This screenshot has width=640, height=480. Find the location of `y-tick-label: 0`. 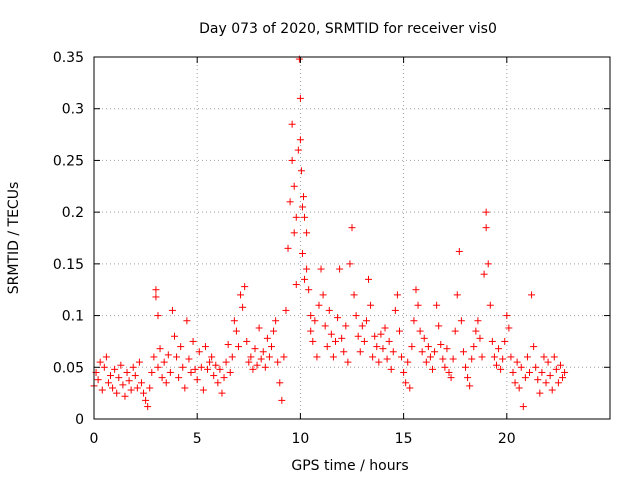

y-tick-label: 0 is located at coordinates (79, 420).